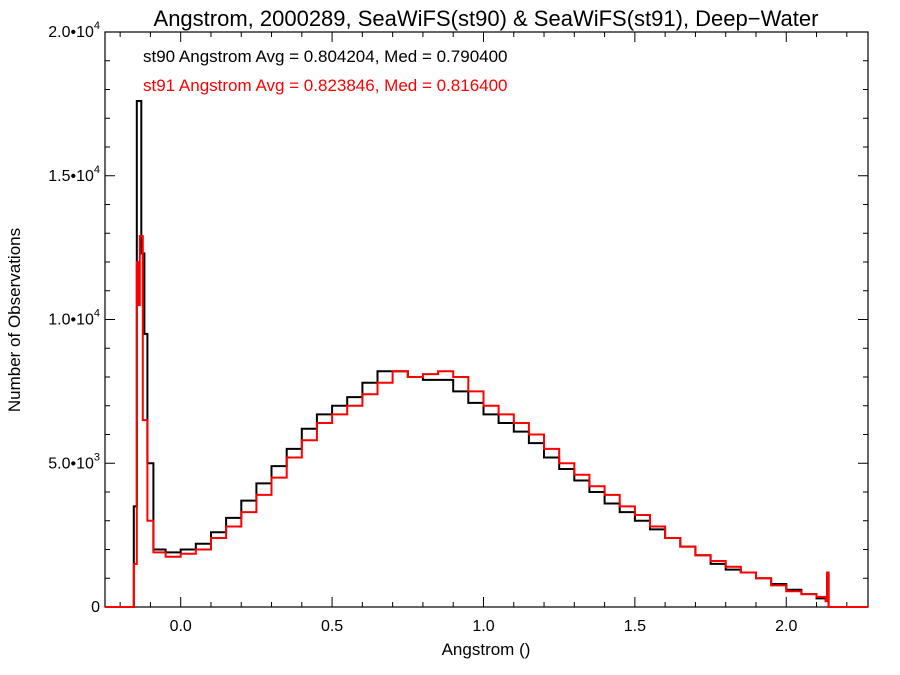 The image size is (900, 675). I want to click on y-tick-mantissa: 0, so click(95, 607).